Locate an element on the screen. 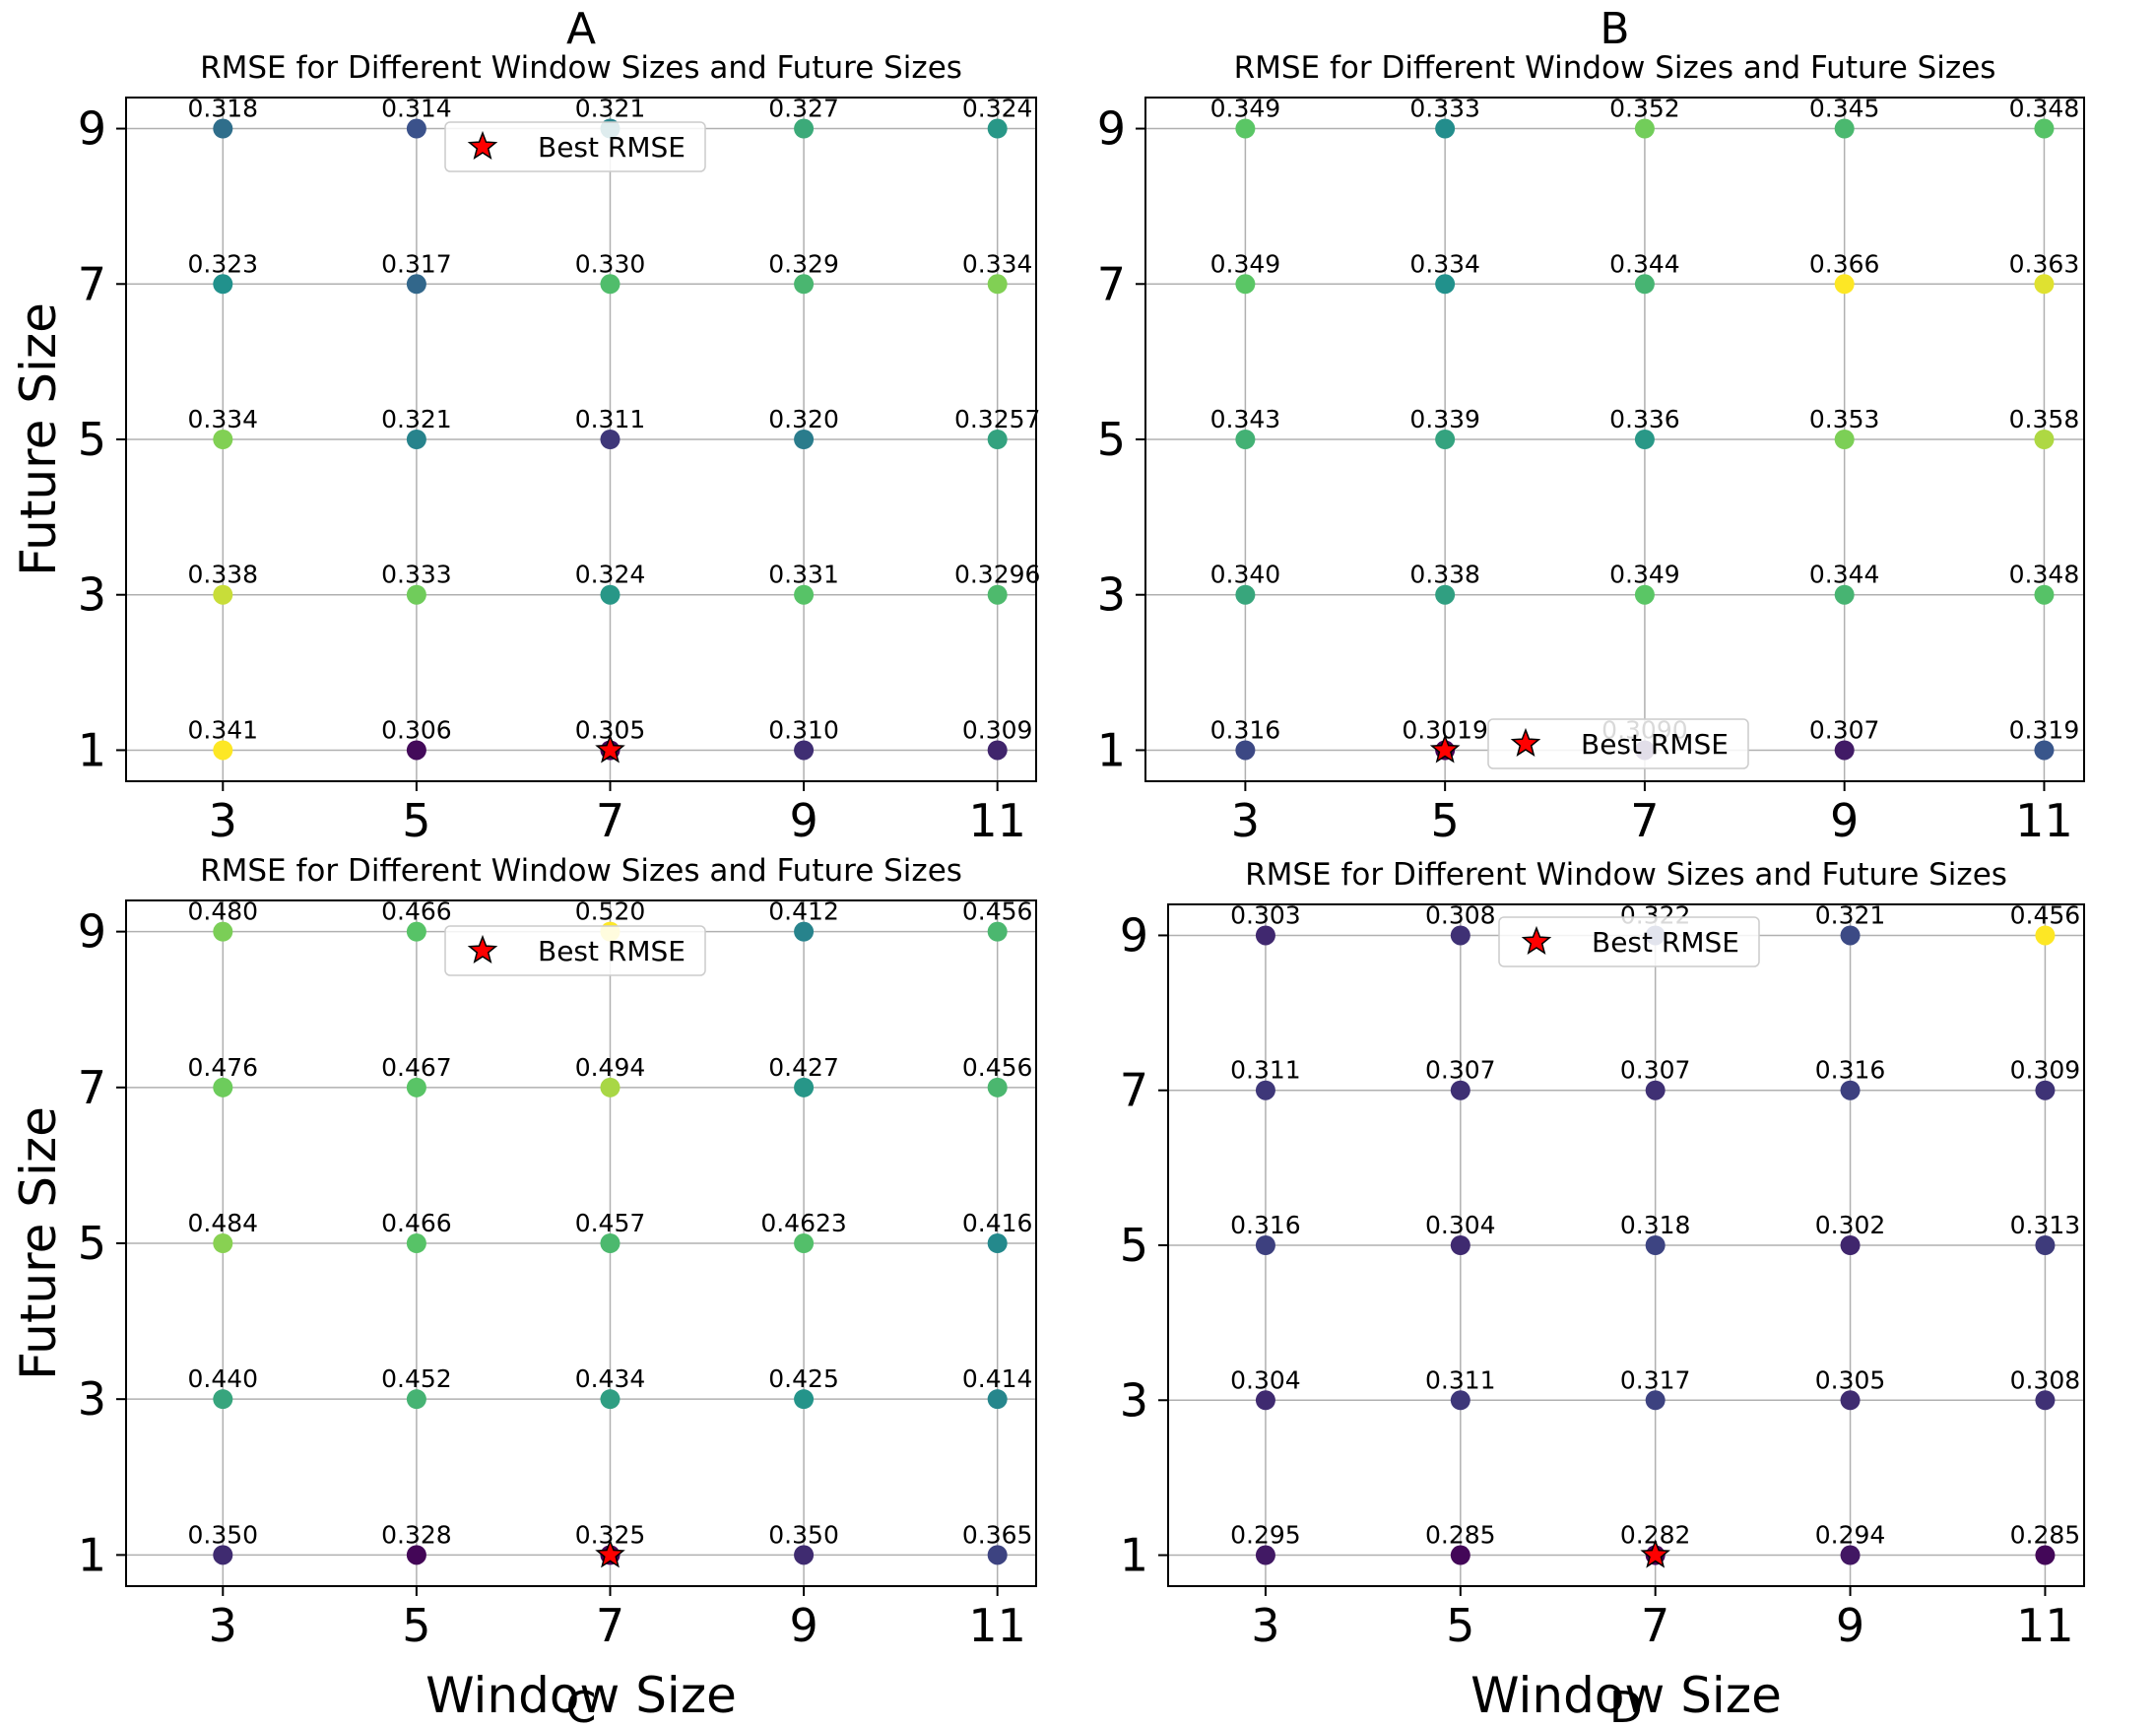  data-label: 0.328 is located at coordinates (417, 1535).